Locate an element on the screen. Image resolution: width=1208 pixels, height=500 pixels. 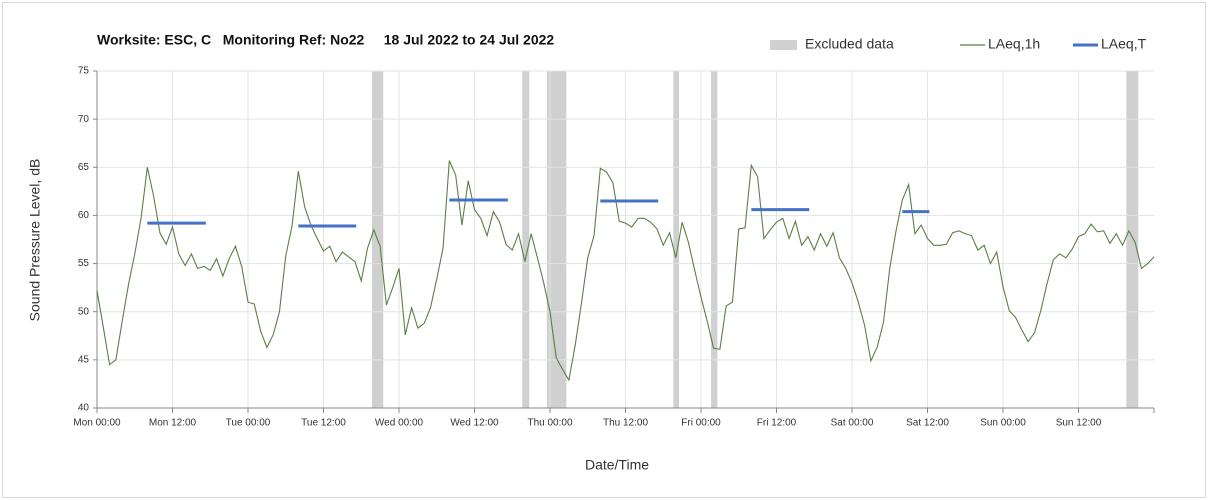
x-tick-label: Mon 00:00 is located at coordinates (97, 423).